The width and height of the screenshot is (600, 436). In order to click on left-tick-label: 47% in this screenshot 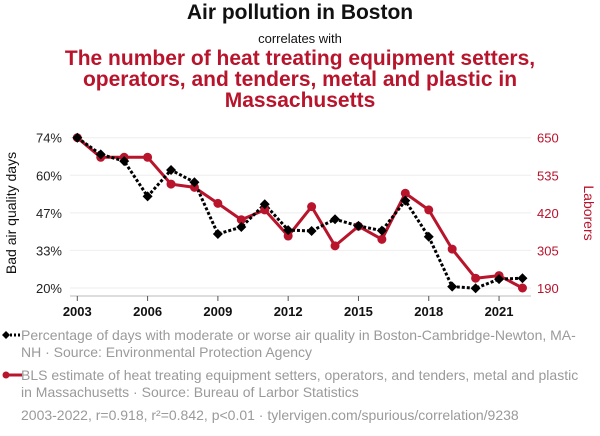, I will do `click(49, 213)`.